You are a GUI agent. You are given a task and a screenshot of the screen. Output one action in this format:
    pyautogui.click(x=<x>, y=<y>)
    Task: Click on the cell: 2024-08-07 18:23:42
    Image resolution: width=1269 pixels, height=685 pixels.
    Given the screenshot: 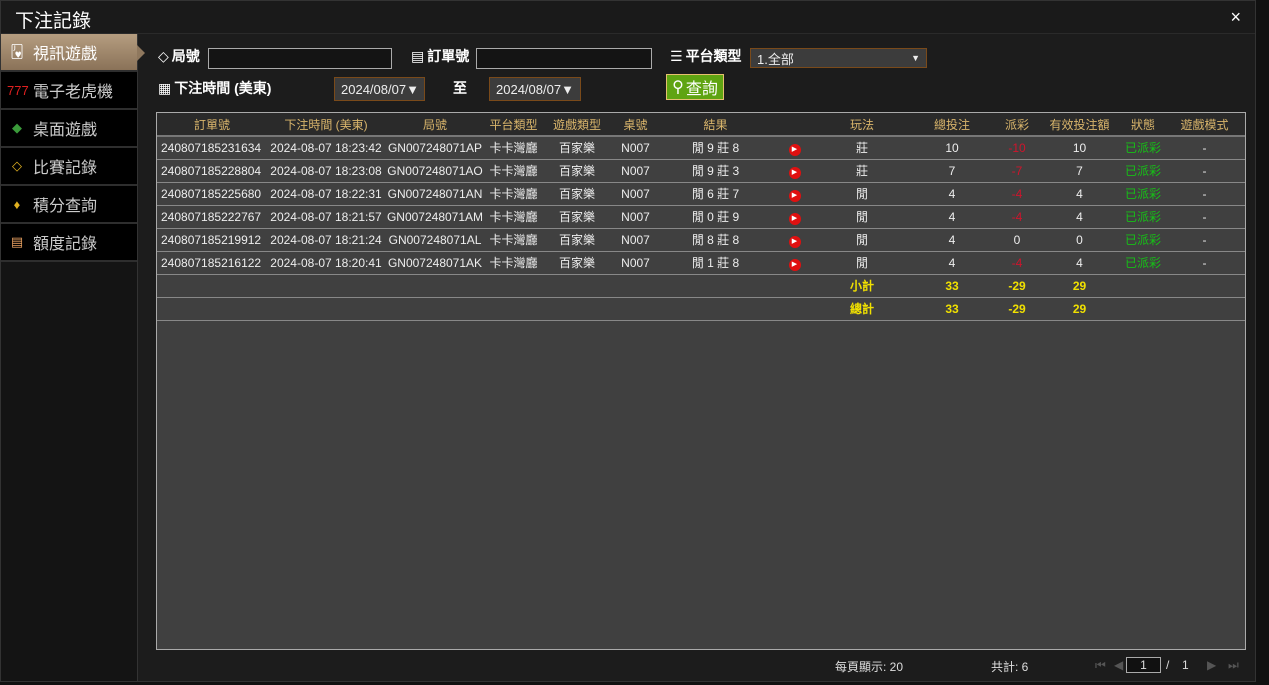 What is the action you would take?
    pyautogui.click(x=326, y=148)
    